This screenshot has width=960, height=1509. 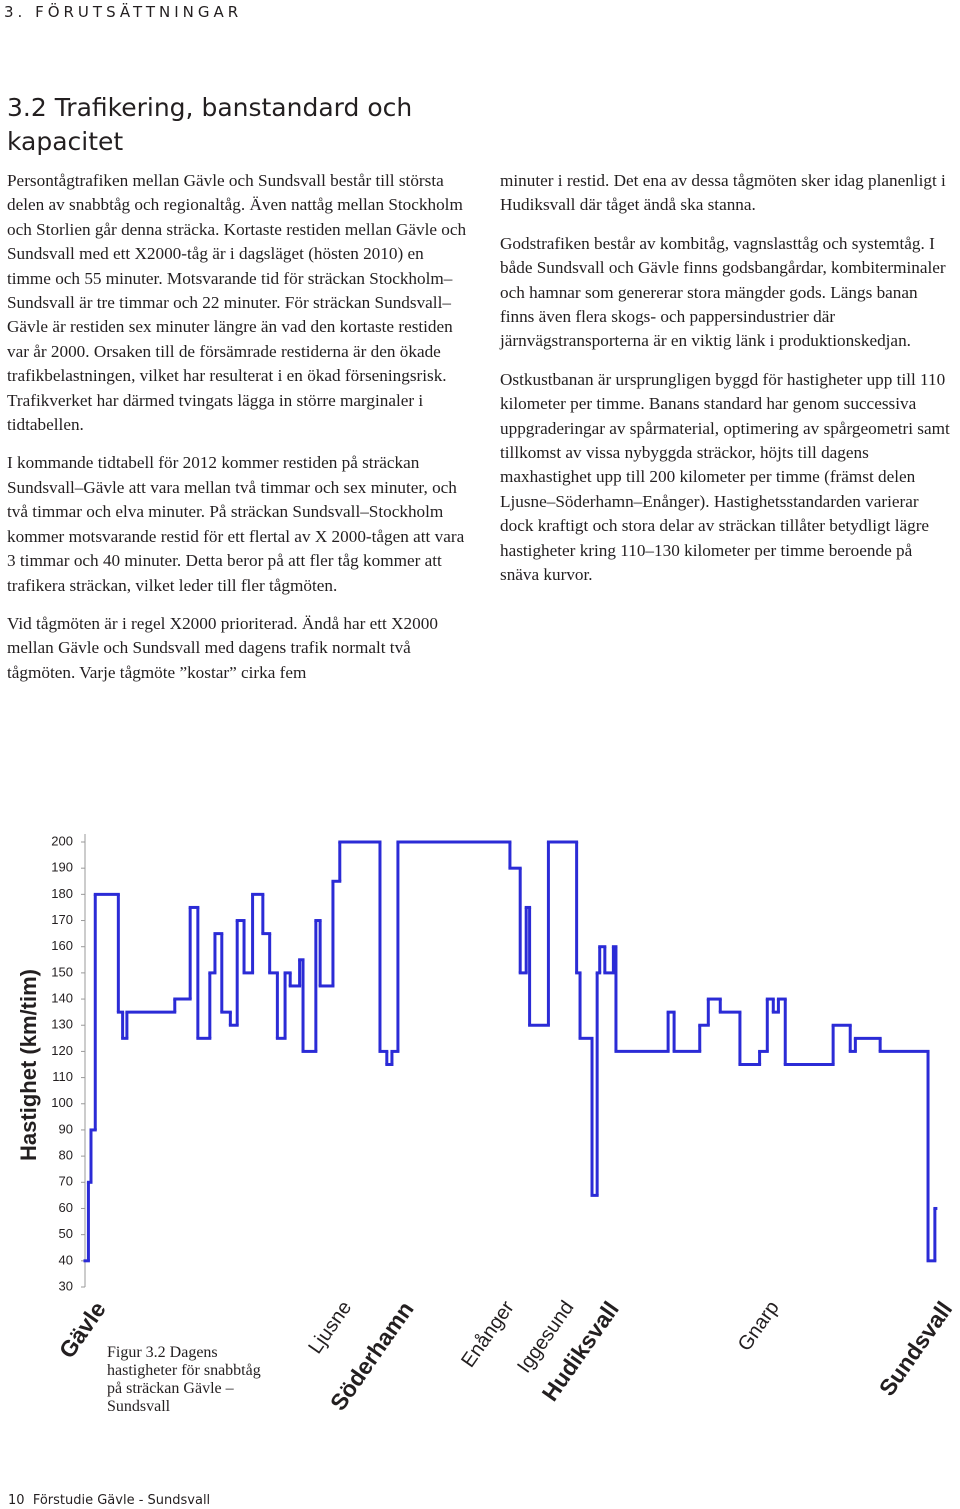 I want to click on y-tick-label: 200, so click(x=62, y=840).